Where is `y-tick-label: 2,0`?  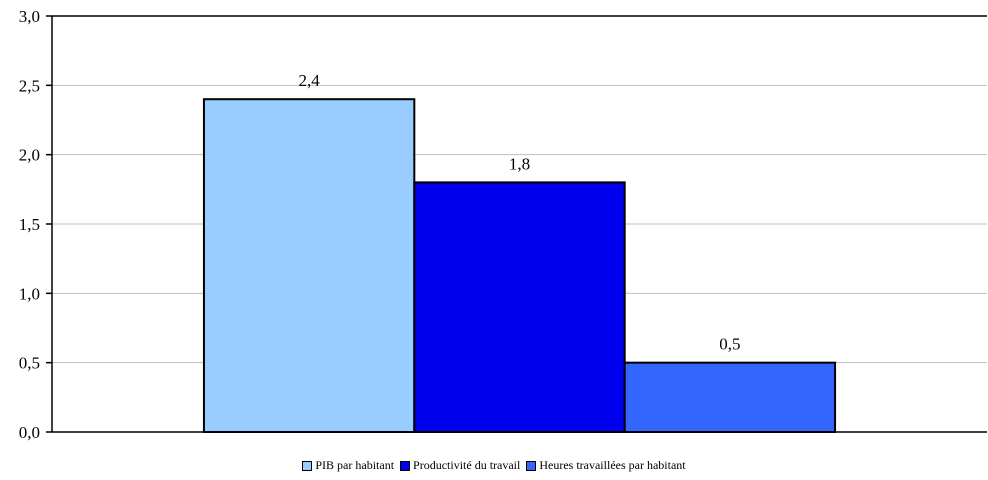
y-tick-label: 2,0 is located at coordinates (29, 155).